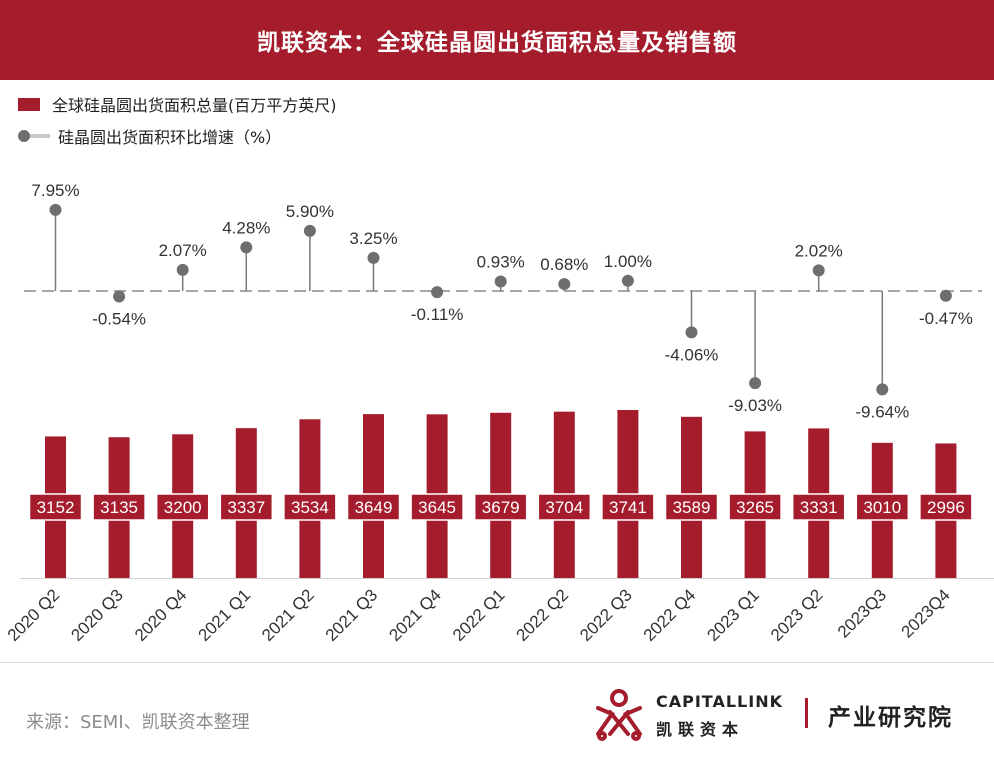  I want to click on legend-item-line: 硅晶圆出货面积环比增速（%）, so click(177, 136).